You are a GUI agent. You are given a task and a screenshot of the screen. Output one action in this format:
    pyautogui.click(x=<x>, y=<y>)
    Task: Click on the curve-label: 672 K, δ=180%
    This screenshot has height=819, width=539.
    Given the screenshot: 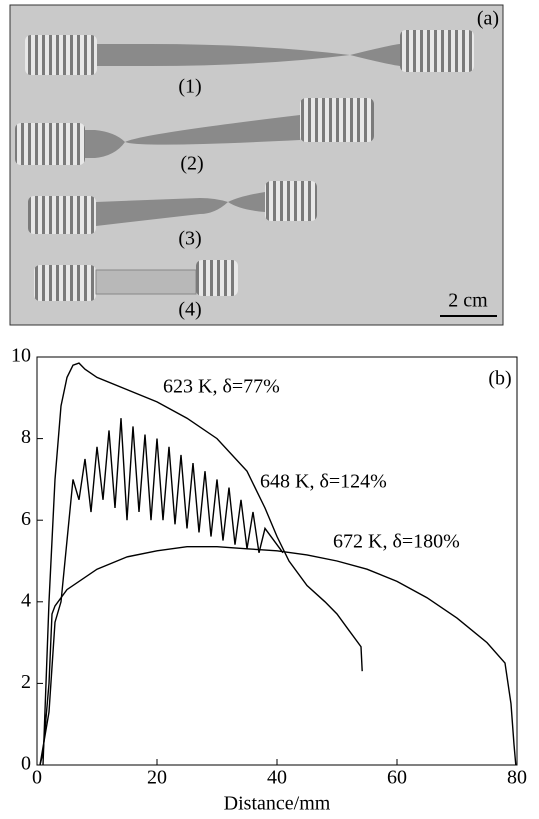 What is the action you would take?
    pyautogui.click(x=396, y=542)
    